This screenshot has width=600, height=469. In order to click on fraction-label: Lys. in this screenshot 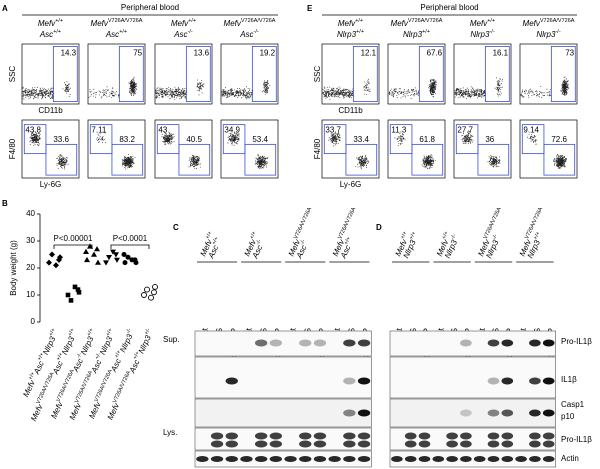, I will do `click(170, 432)`.